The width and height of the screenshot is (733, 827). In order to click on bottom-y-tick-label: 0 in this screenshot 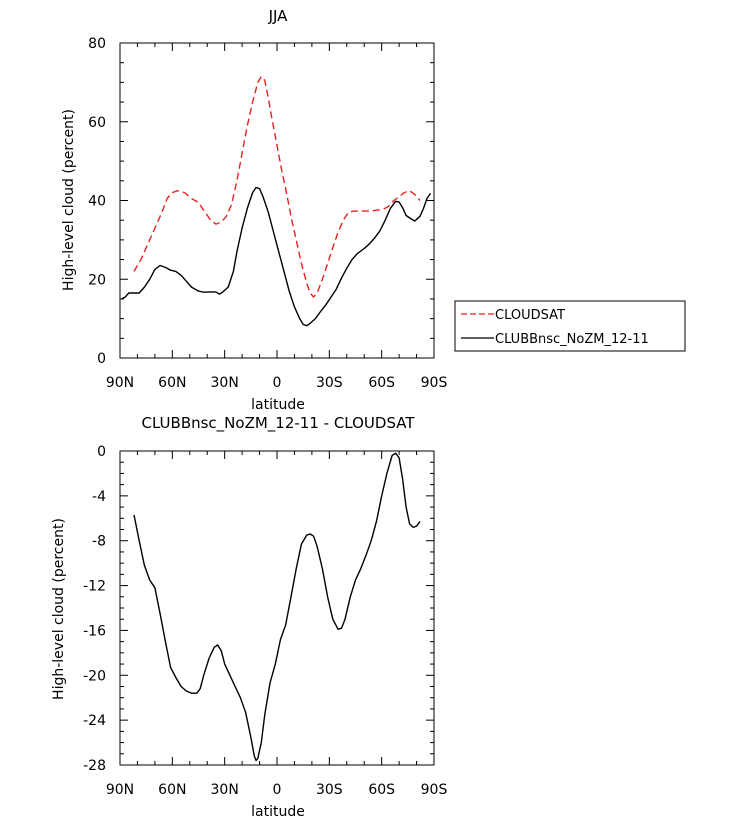, I will do `click(101, 452)`.